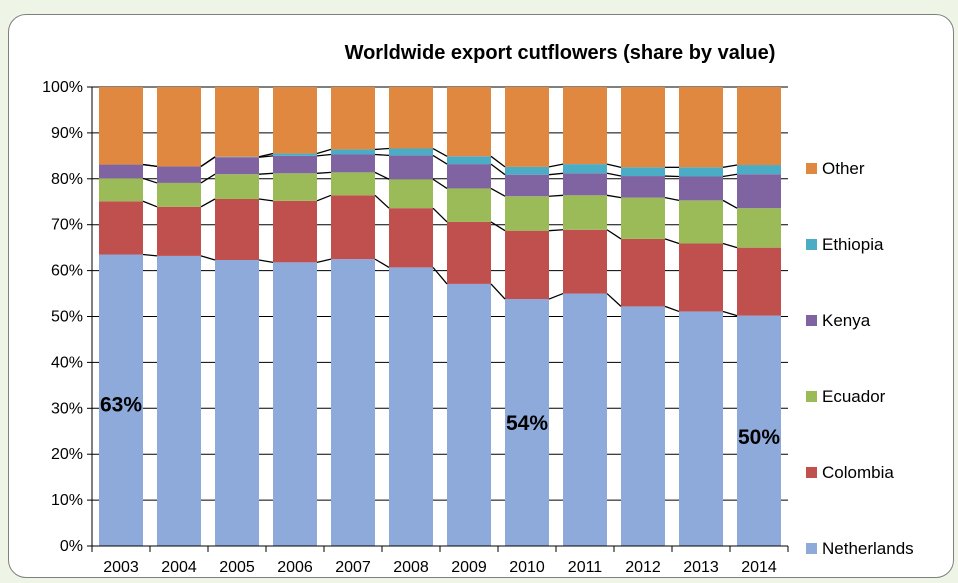 Image resolution: width=958 pixels, height=583 pixels. I want to click on legend-label: Kenya, so click(846, 320).